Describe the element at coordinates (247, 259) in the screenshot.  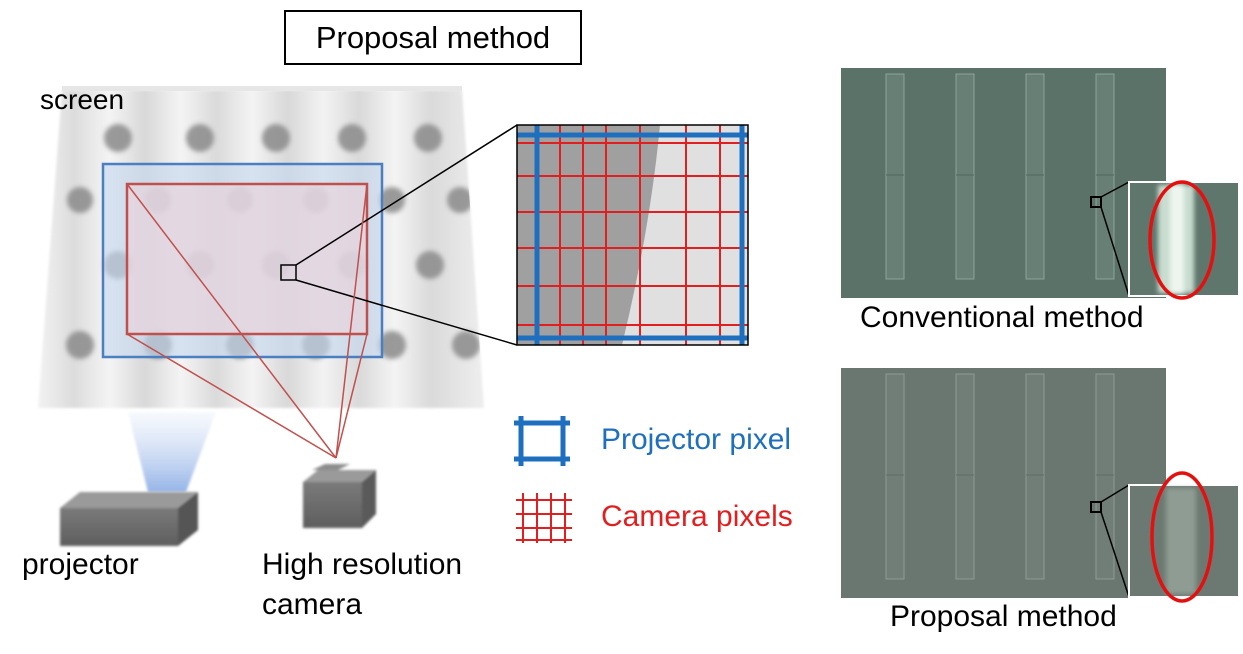
I see `camera-area` at that location.